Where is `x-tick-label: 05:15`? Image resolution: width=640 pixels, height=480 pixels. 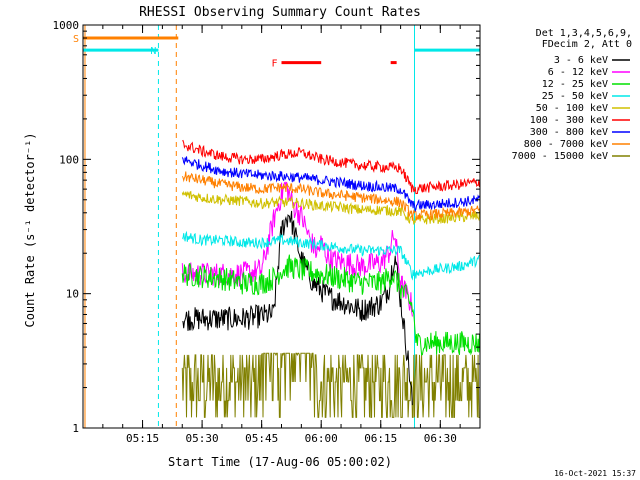 x-tick-label: 05:15 is located at coordinates (142, 438).